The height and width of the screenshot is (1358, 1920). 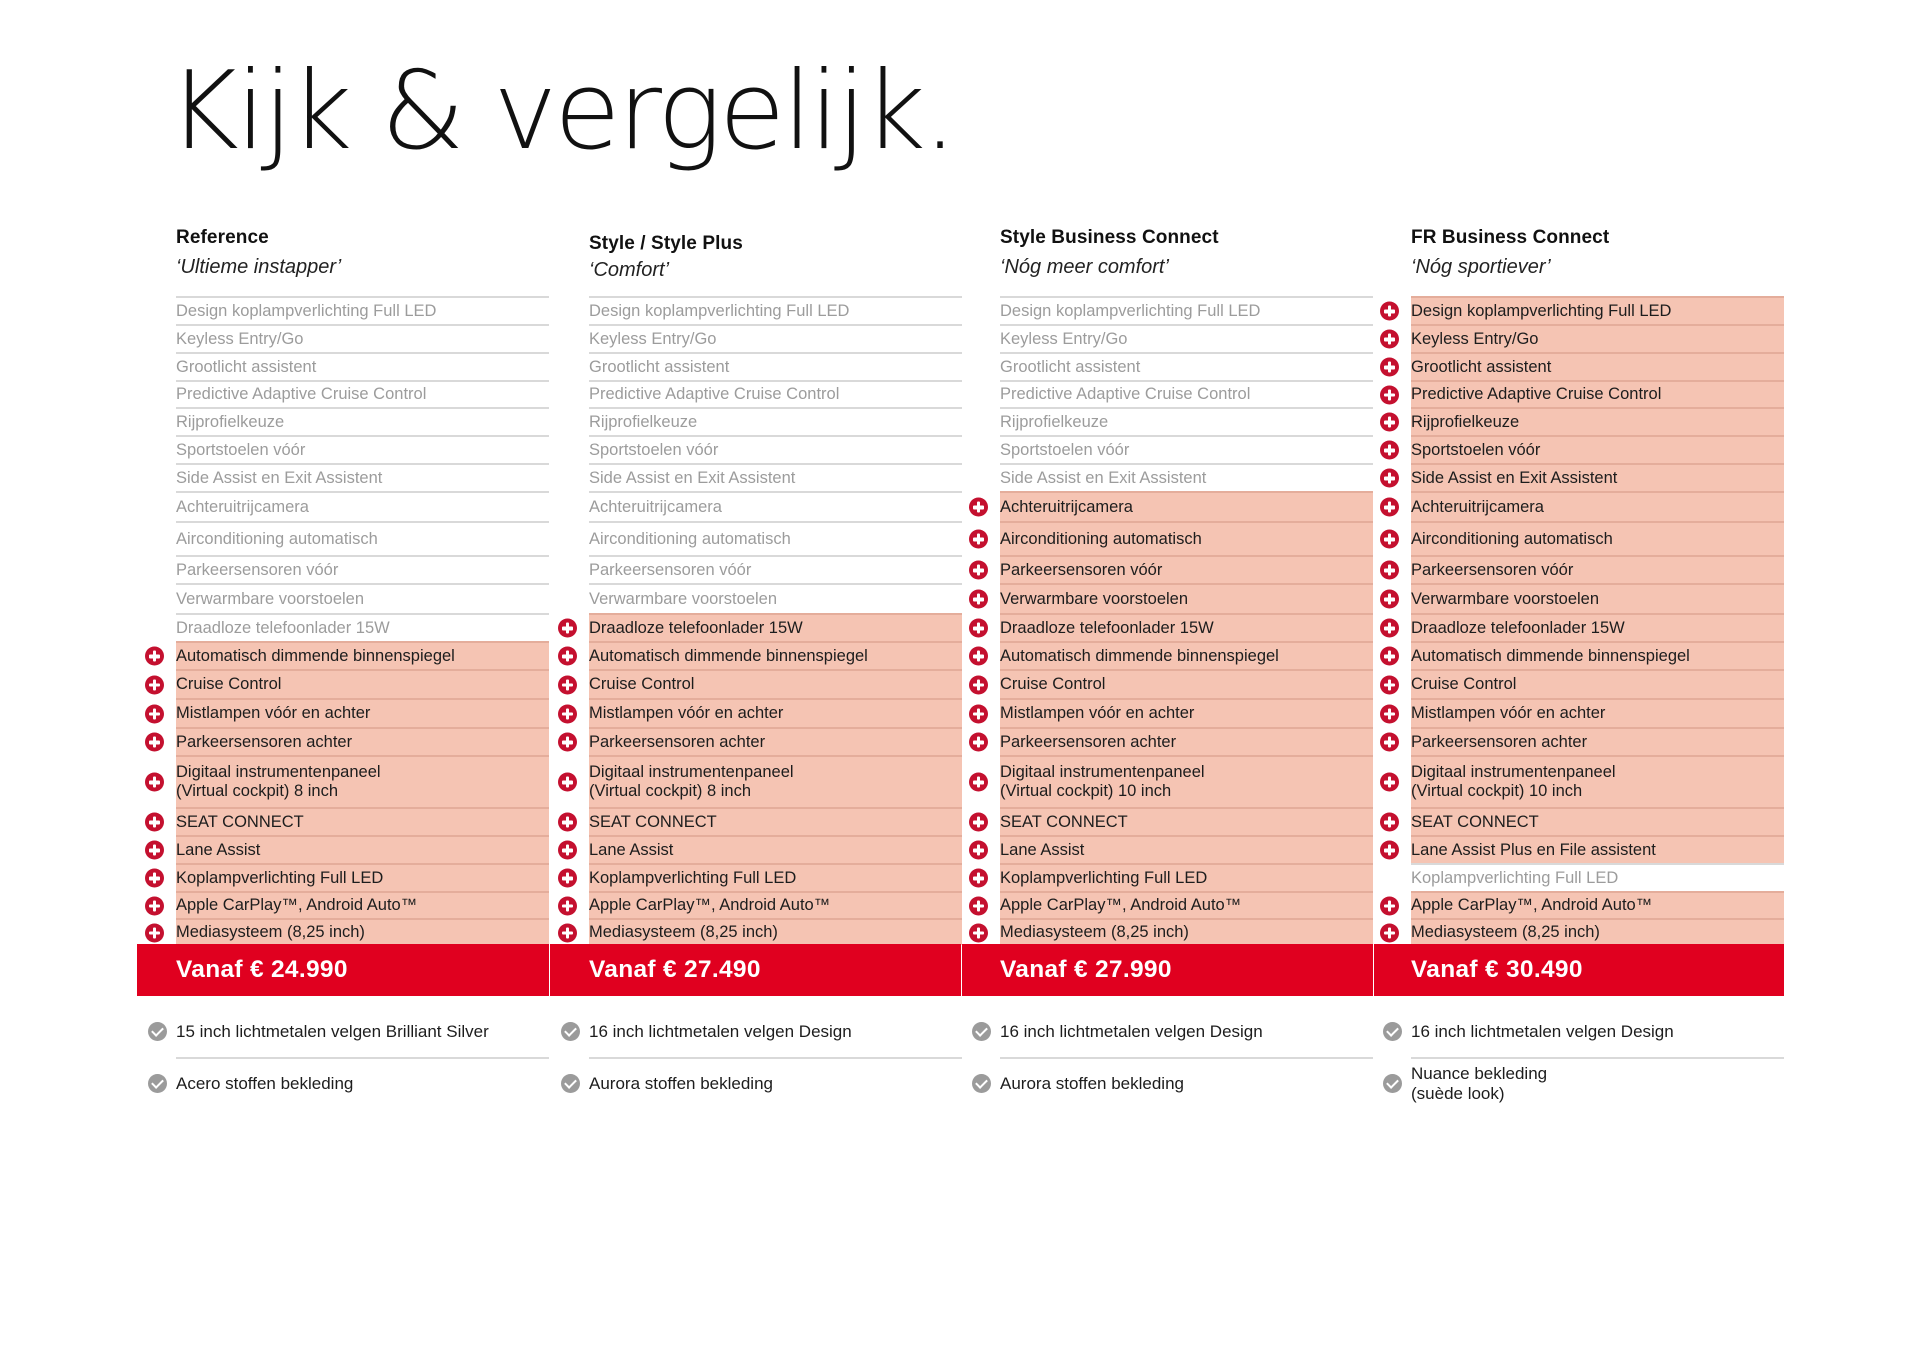 What do you see at coordinates (1131, 1031) in the screenshot?
I see `extra-label: 16 inch lichtmetalen velgen Design` at bounding box center [1131, 1031].